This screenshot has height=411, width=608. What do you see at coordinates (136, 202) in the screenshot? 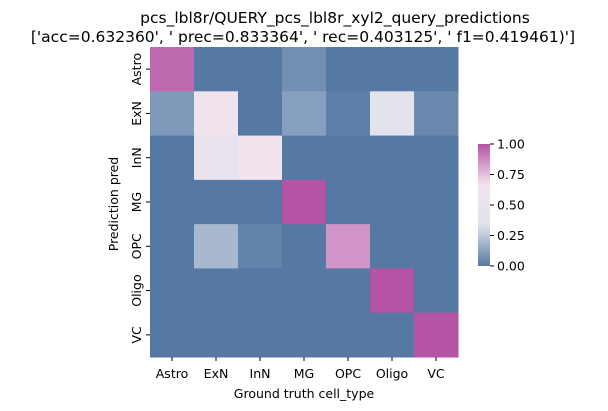
I see `y-tick-label: MG` at bounding box center [136, 202].